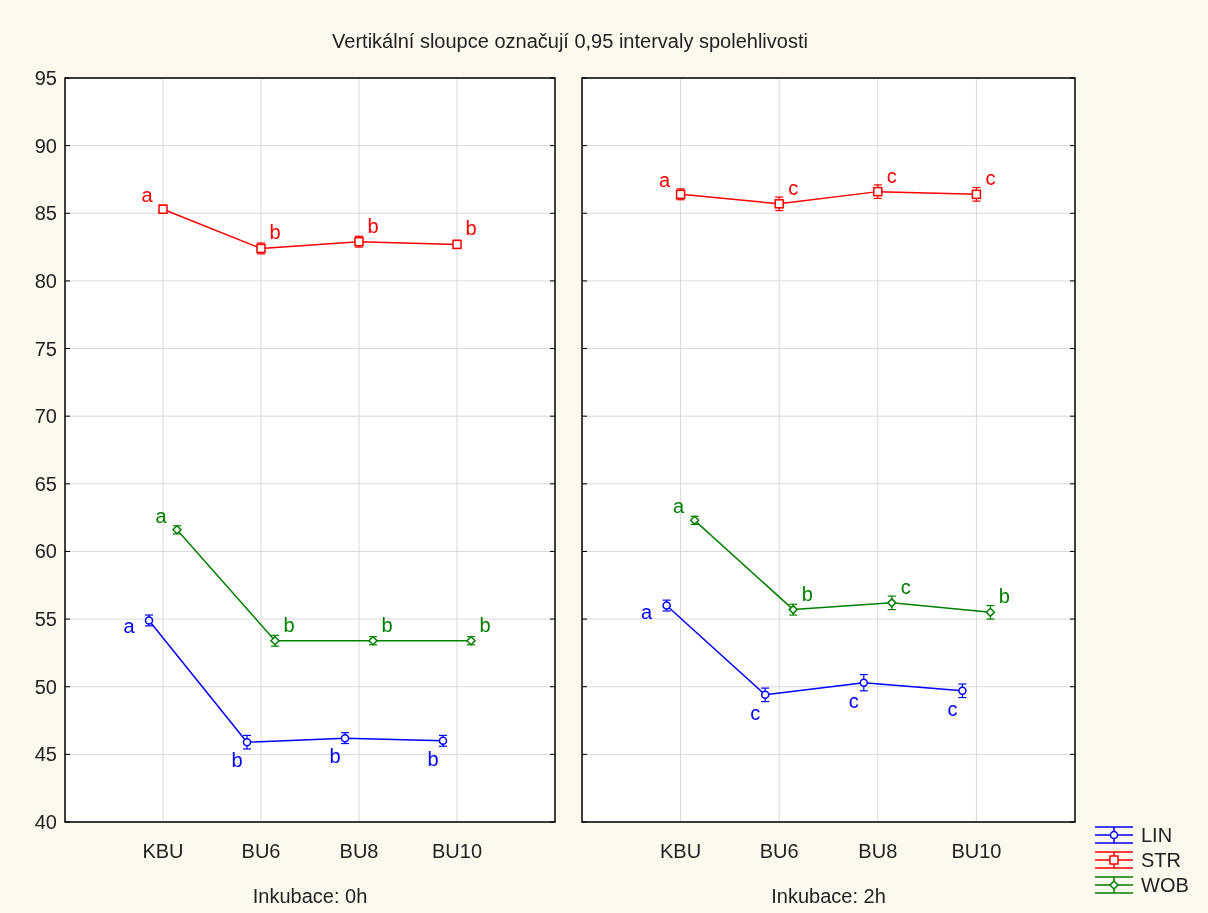 The width and height of the screenshot is (1208, 913). What do you see at coordinates (1161, 860) in the screenshot?
I see `legend-label: STR` at bounding box center [1161, 860].